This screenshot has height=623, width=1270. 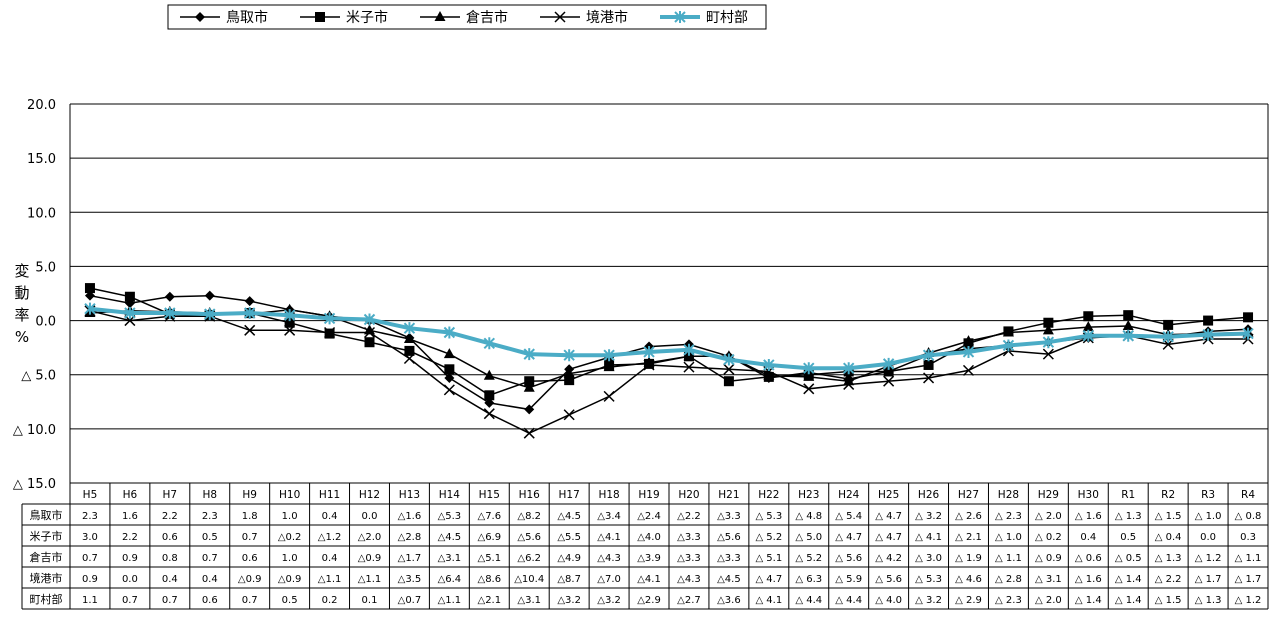 I want to click on table-cell: △5.5, so click(x=569, y=537).